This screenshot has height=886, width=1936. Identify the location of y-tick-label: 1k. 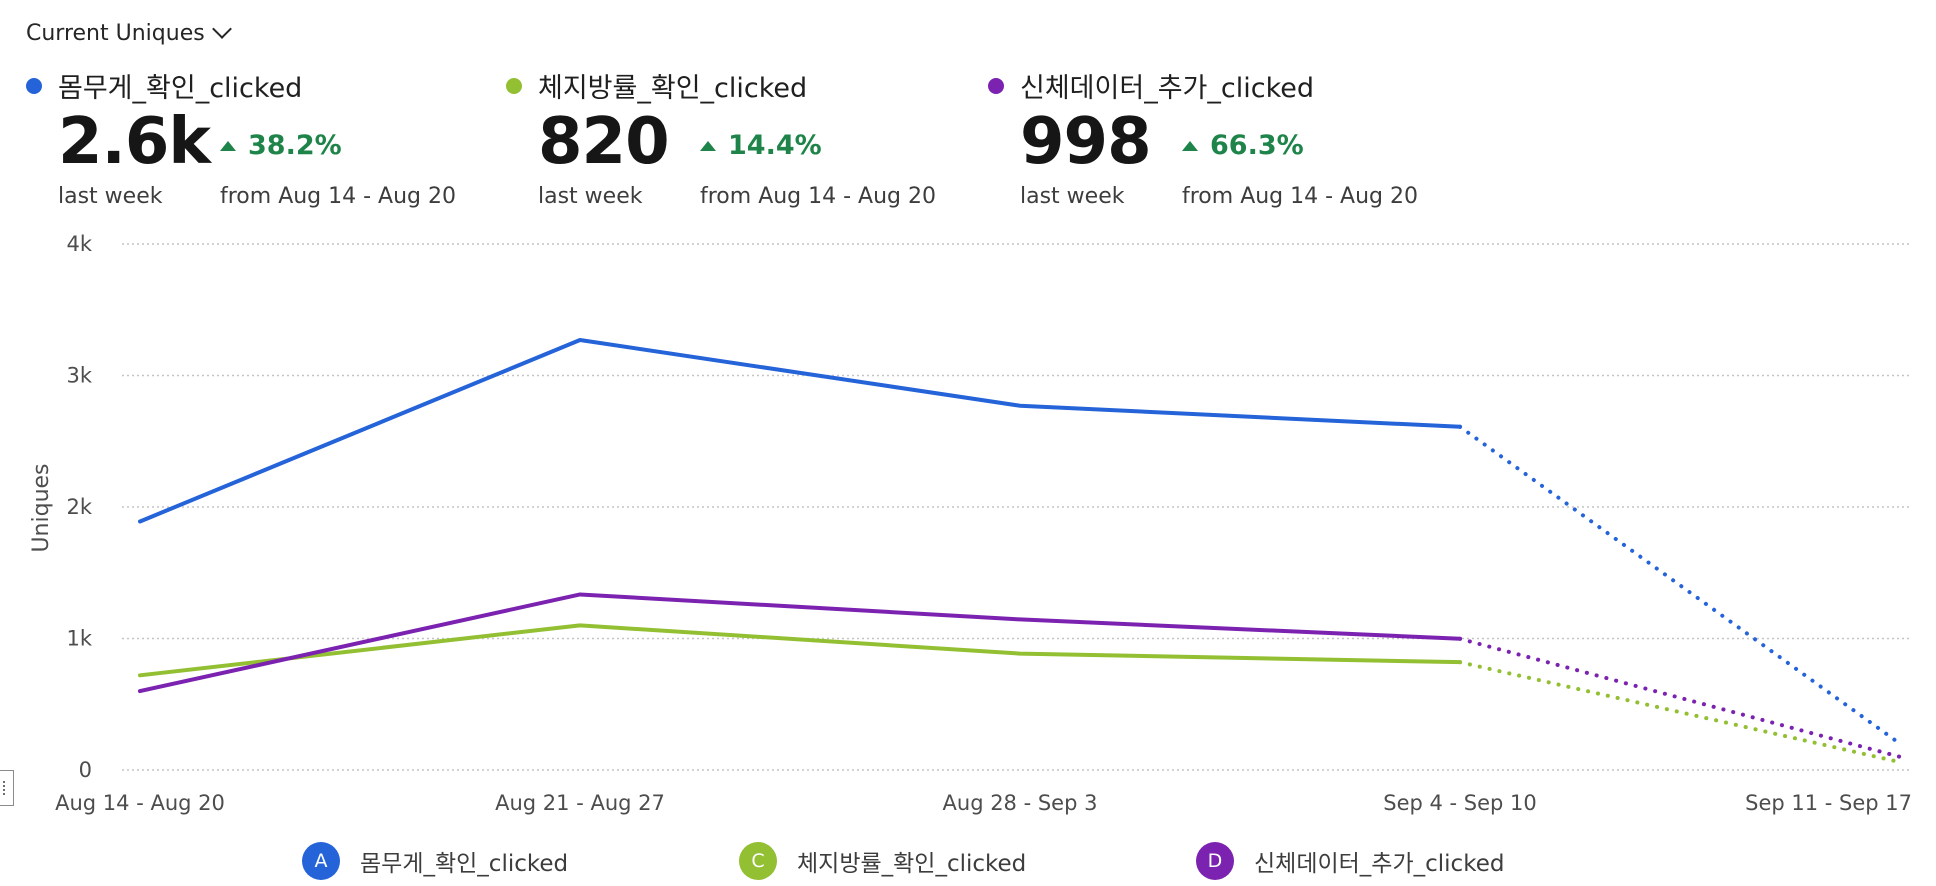
(79, 639).